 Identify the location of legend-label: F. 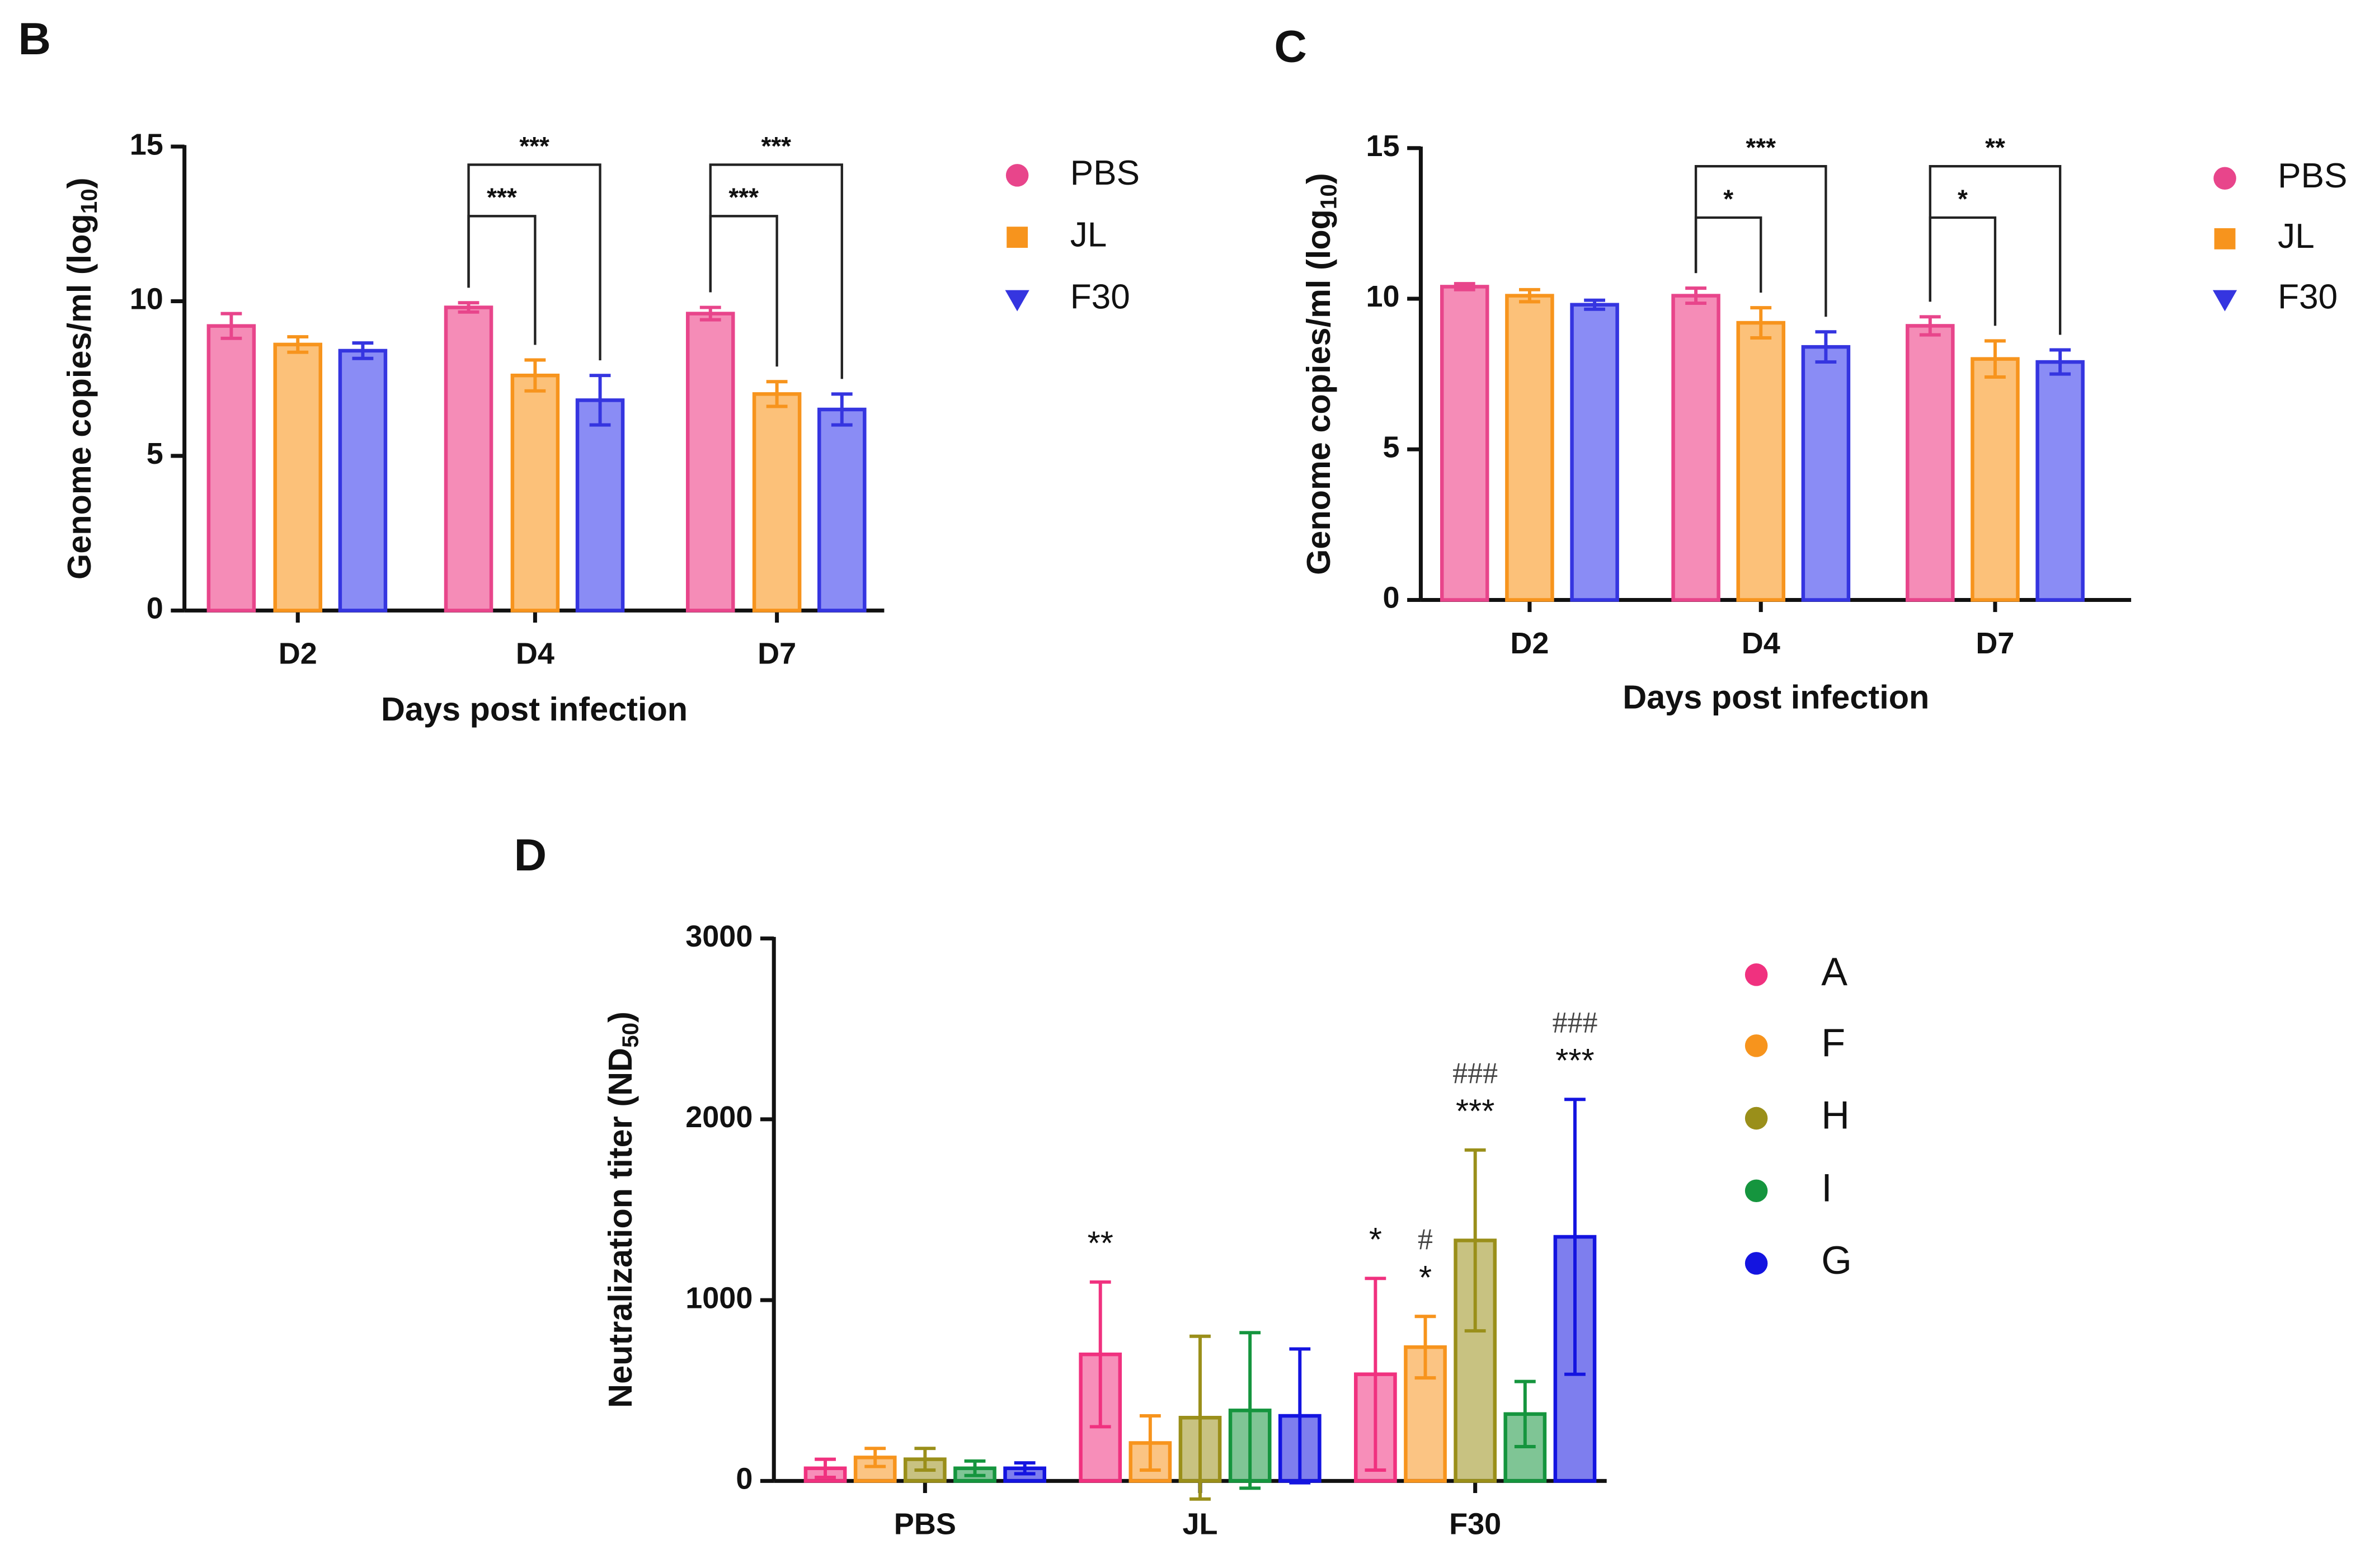
(1833, 1043).